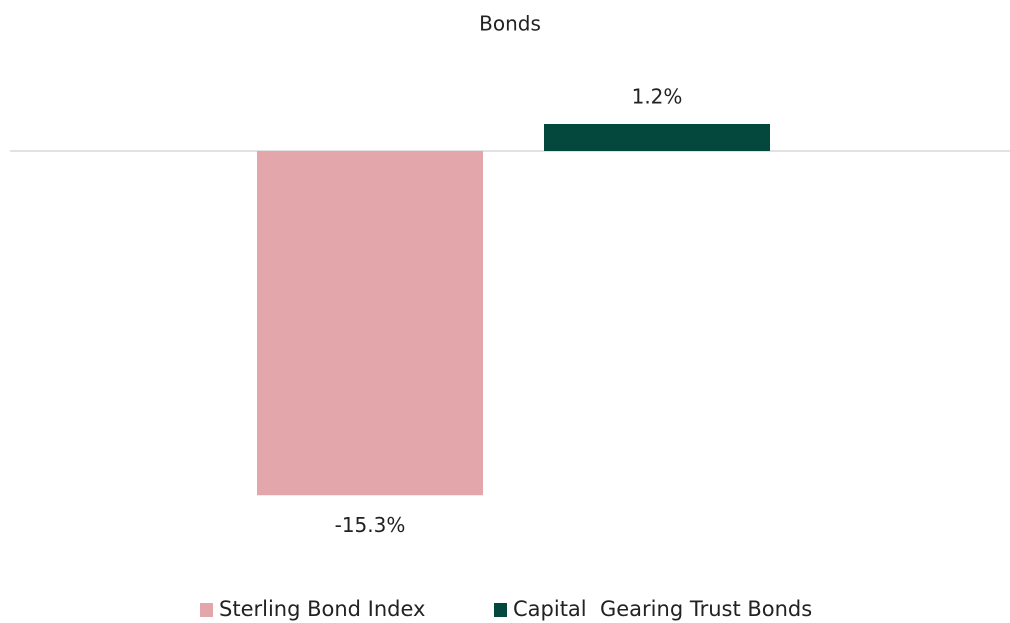  Describe the element at coordinates (662, 609) in the screenshot. I see `legend-label: Capital Gearing Trust Bonds` at that location.